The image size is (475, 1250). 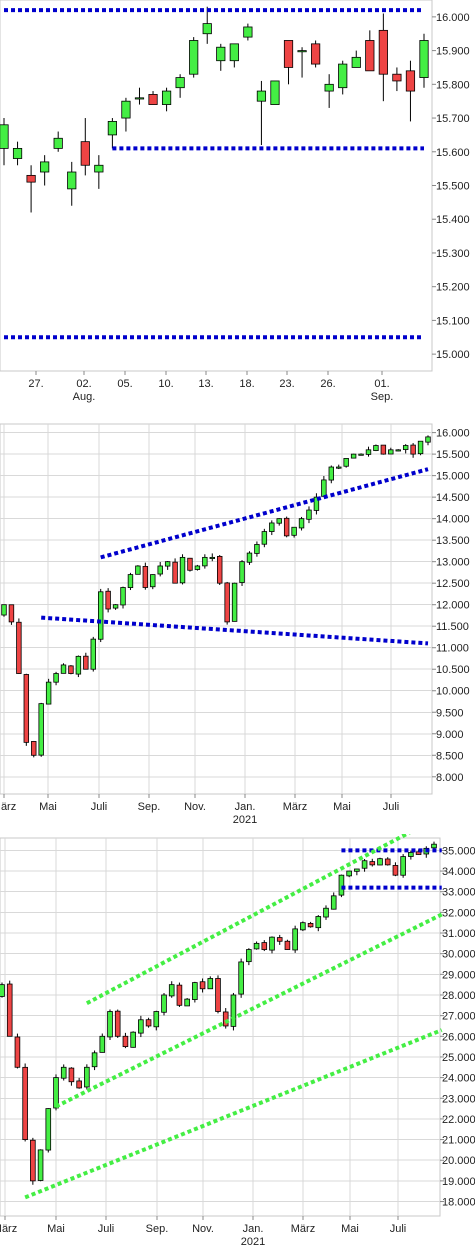 What do you see at coordinates (398, 1229) in the screenshot?
I see `x-tick-label: Juli` at bounding box center [398, 1229].